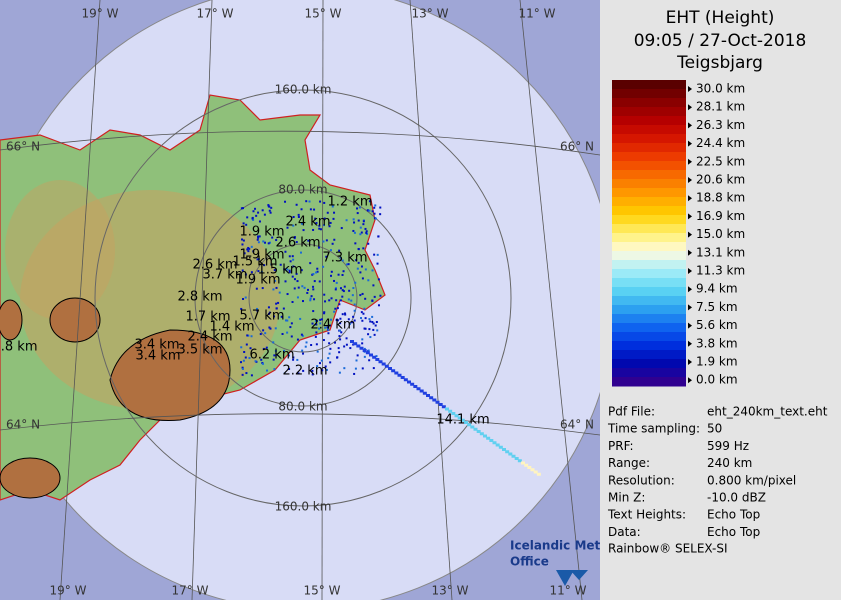 The image size is (841, 604). I want to click on info-value: 240 km, so click(729, 463).